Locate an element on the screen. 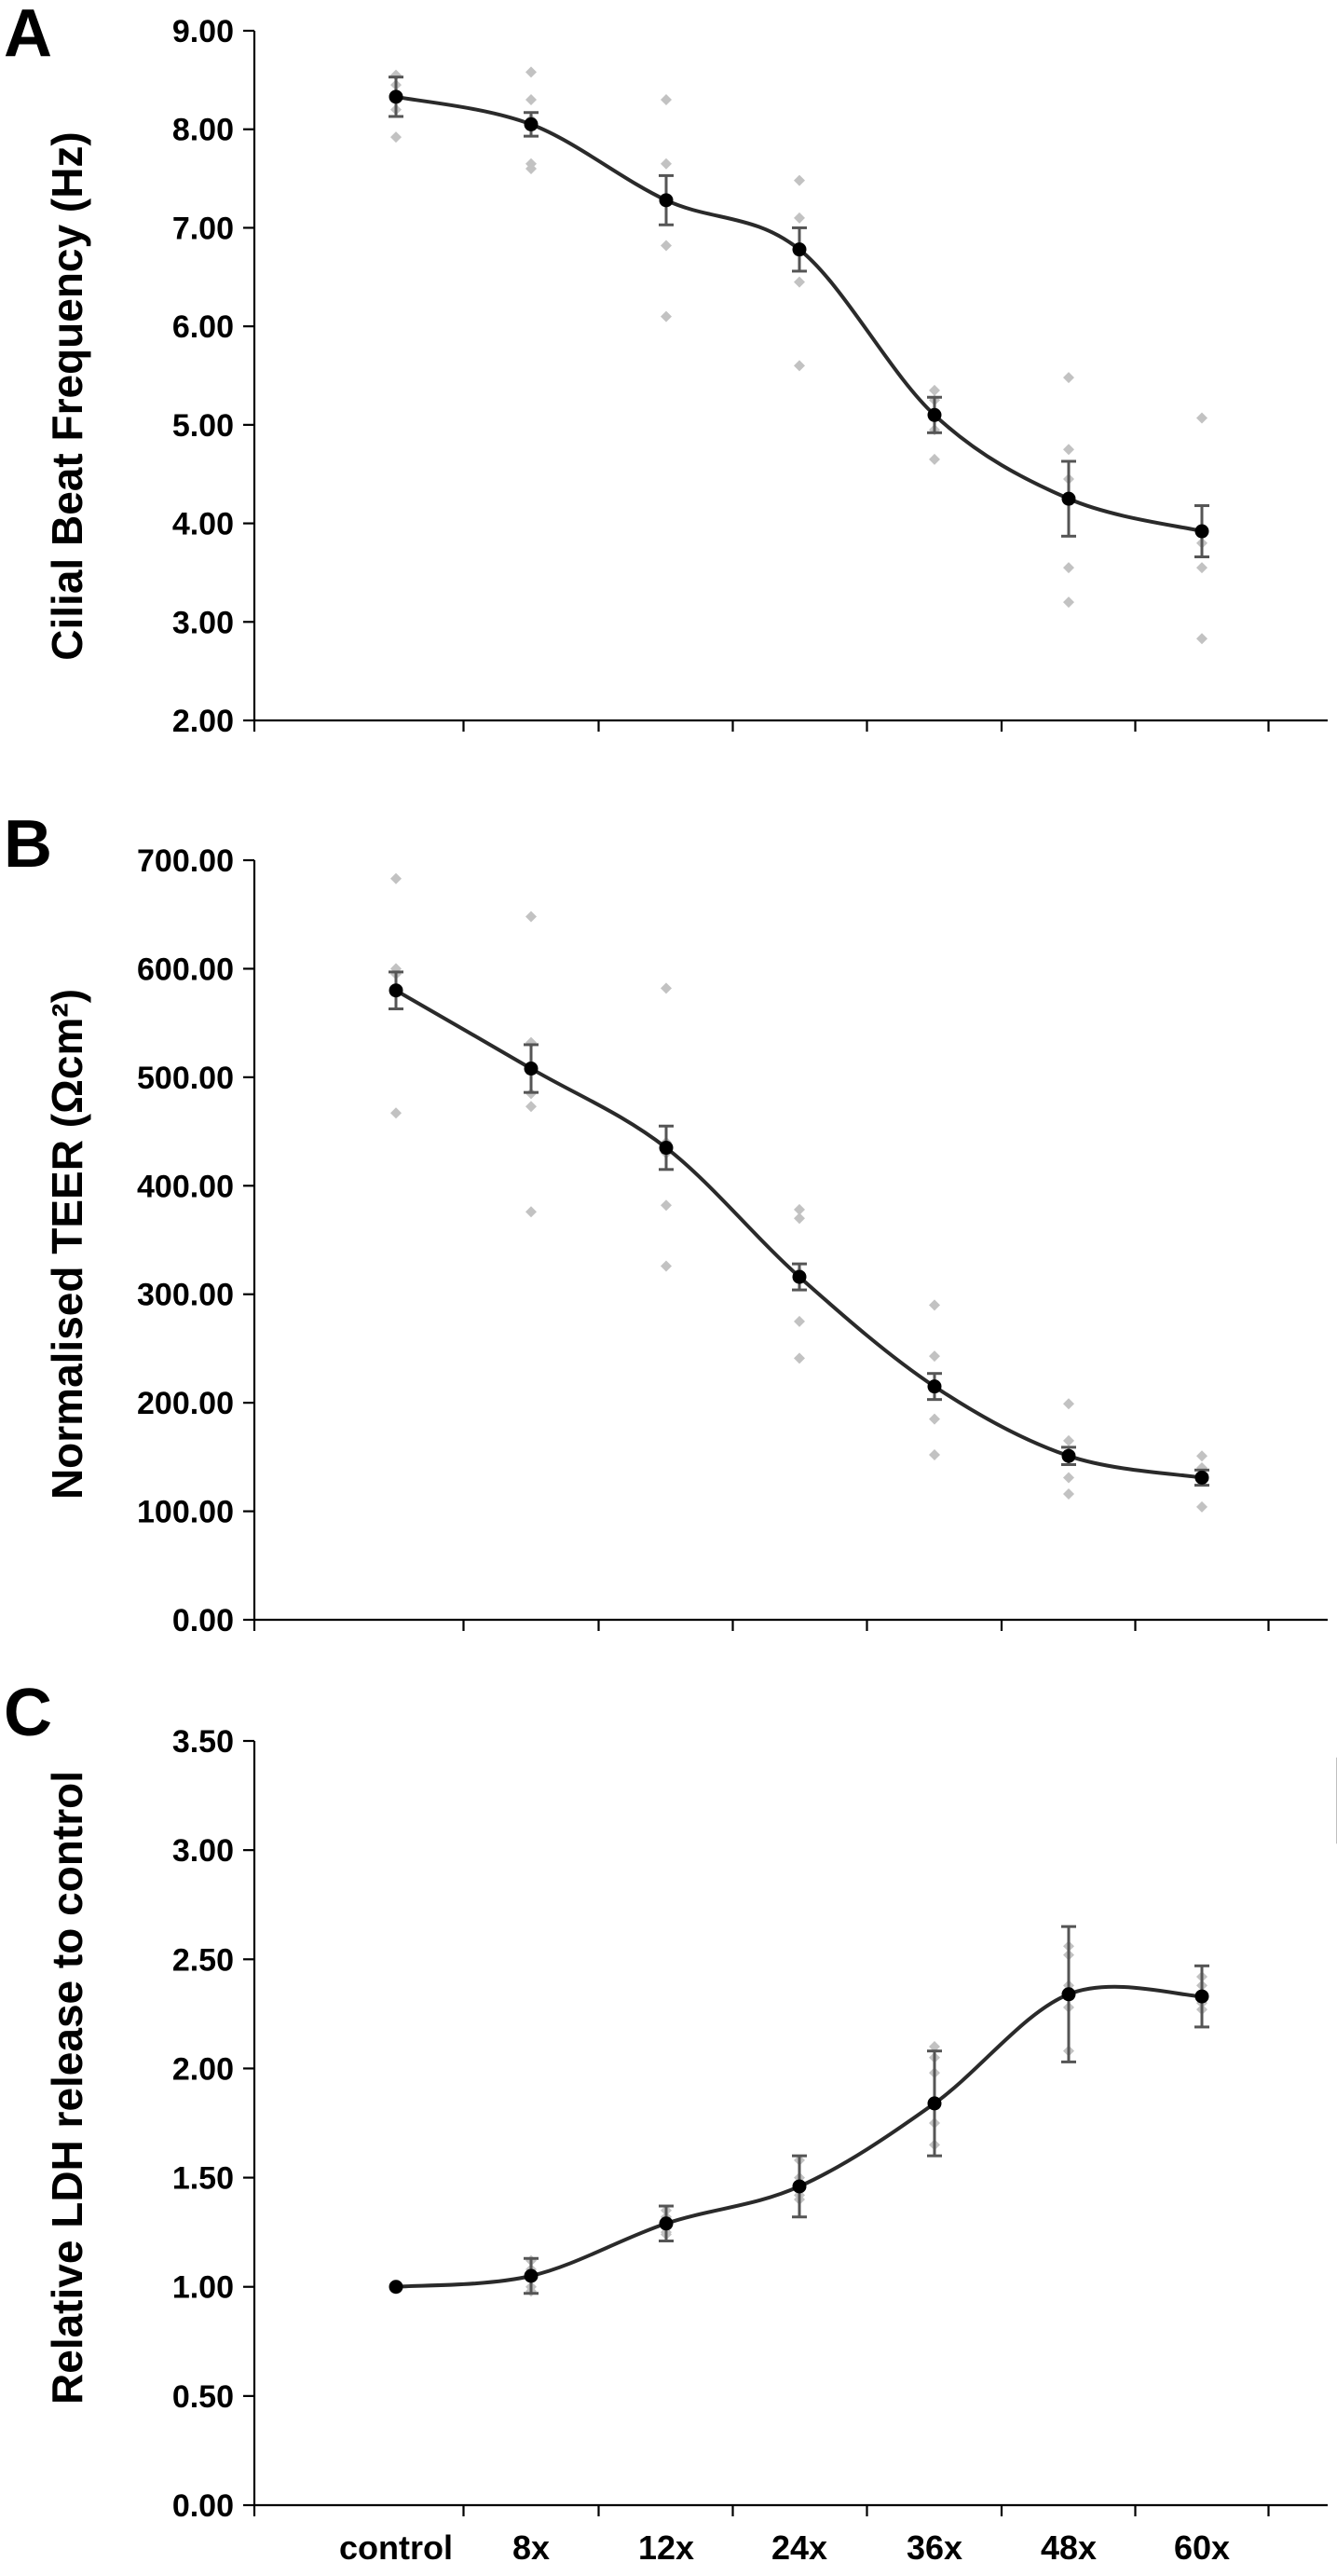 The width and height of the screenshot is (1337, 2576). panel-letter-b: B is located at coordinates (28, 844).